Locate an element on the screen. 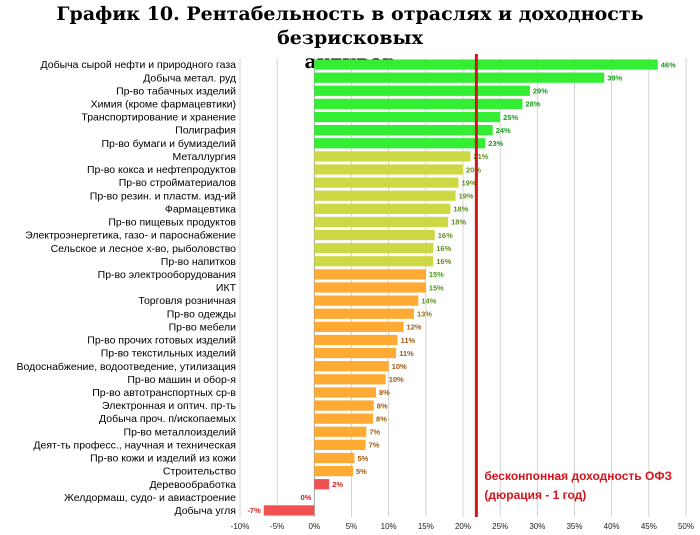 The image size is (700, 535). category-label: Пр-во напитков is located at coordinates (199, 262).